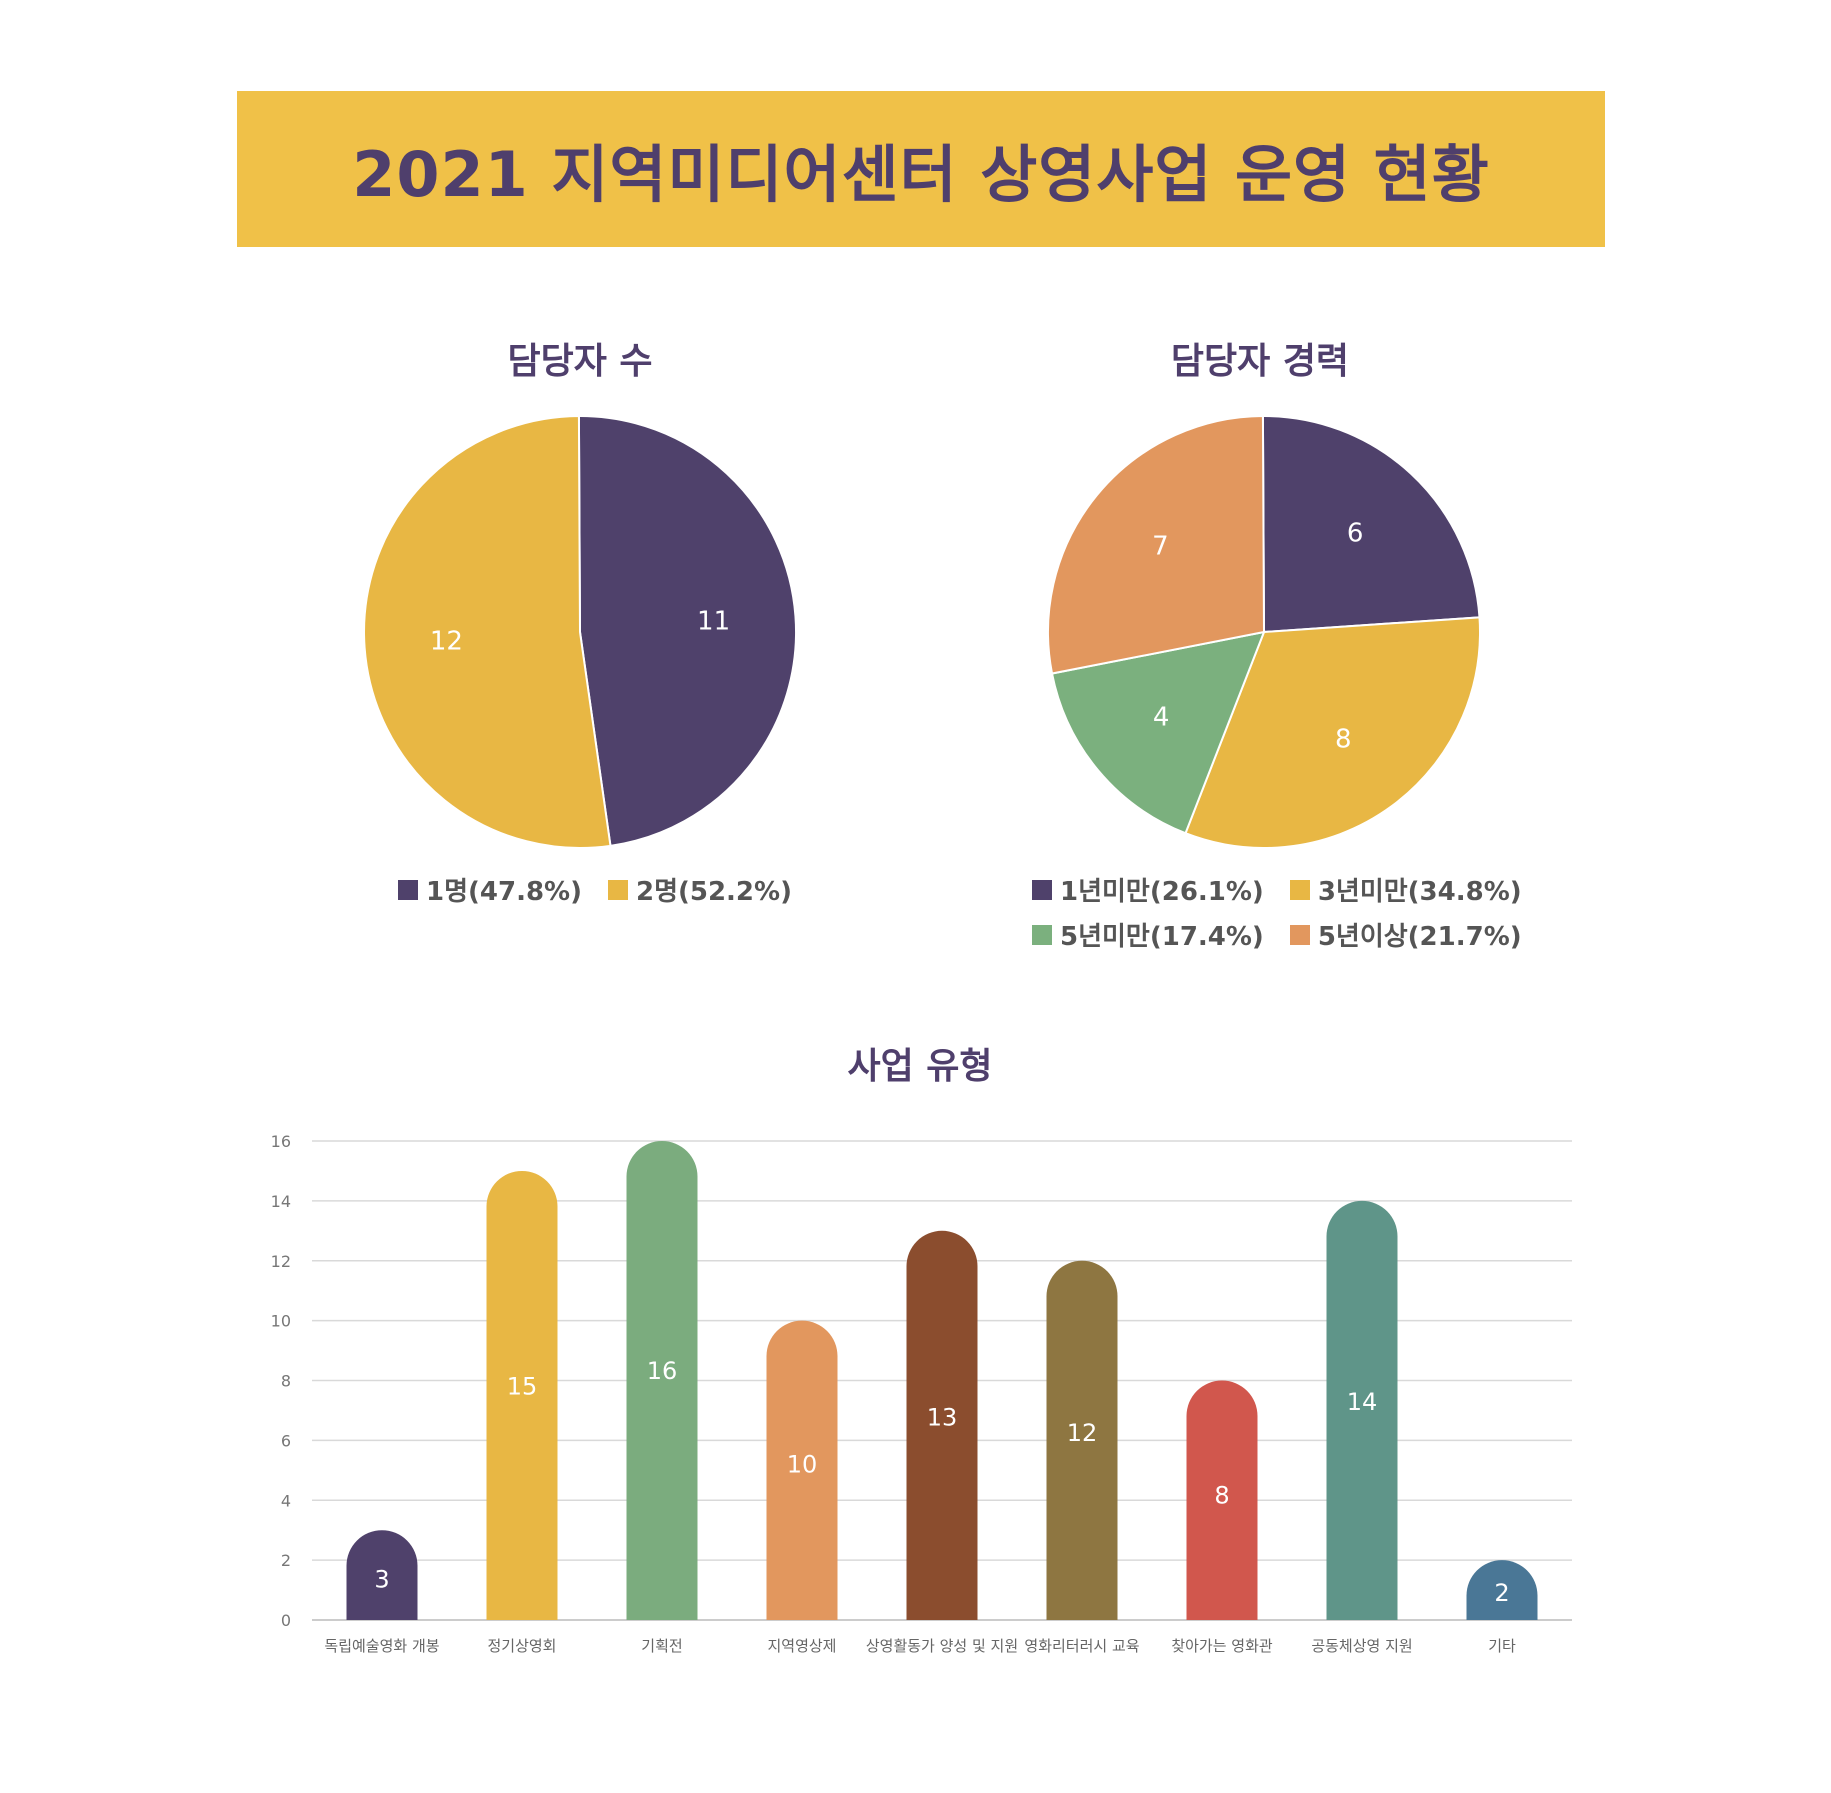  I want to click on pie2-data-label-2: 4, so click(1161, 717).